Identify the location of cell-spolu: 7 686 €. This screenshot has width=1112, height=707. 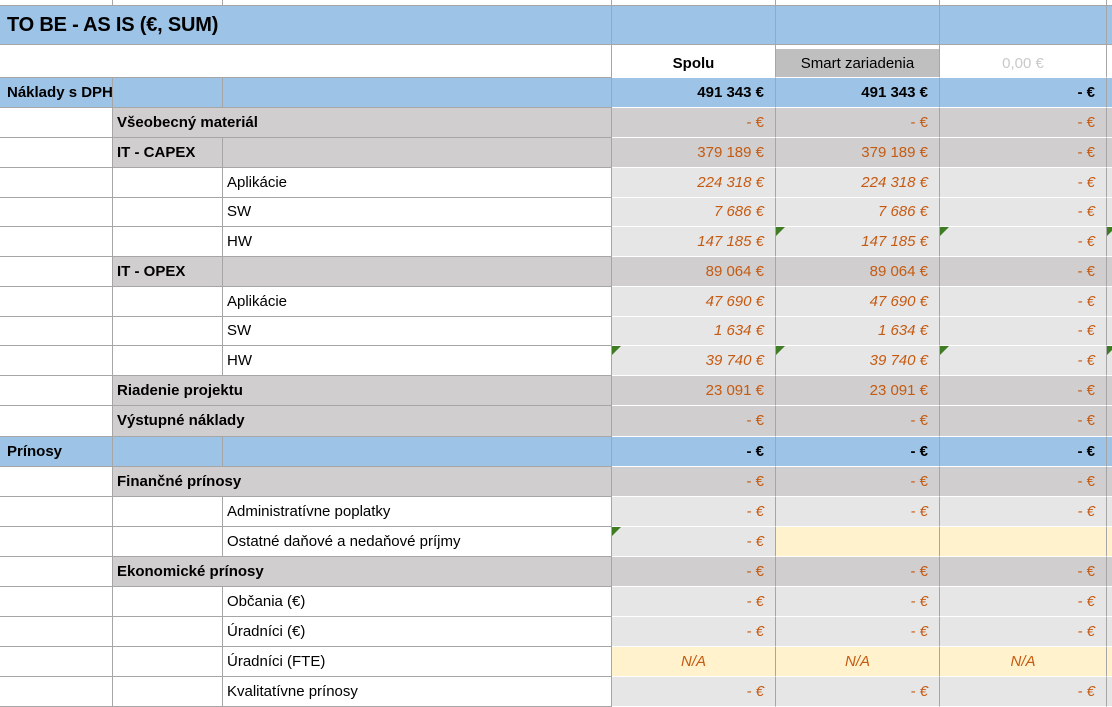
(694, 212).